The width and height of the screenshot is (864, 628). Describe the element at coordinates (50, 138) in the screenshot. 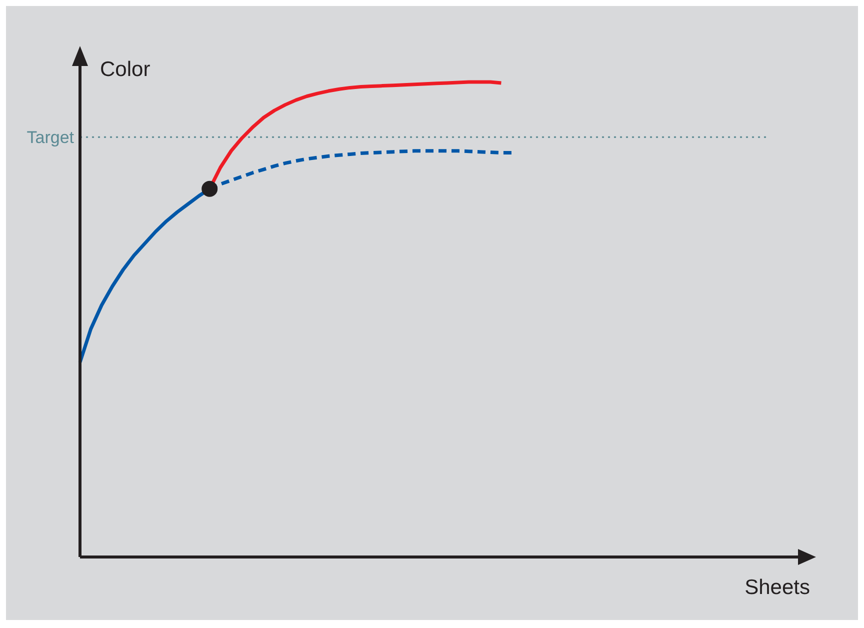

I see `ref-line-label: Target` at that location.